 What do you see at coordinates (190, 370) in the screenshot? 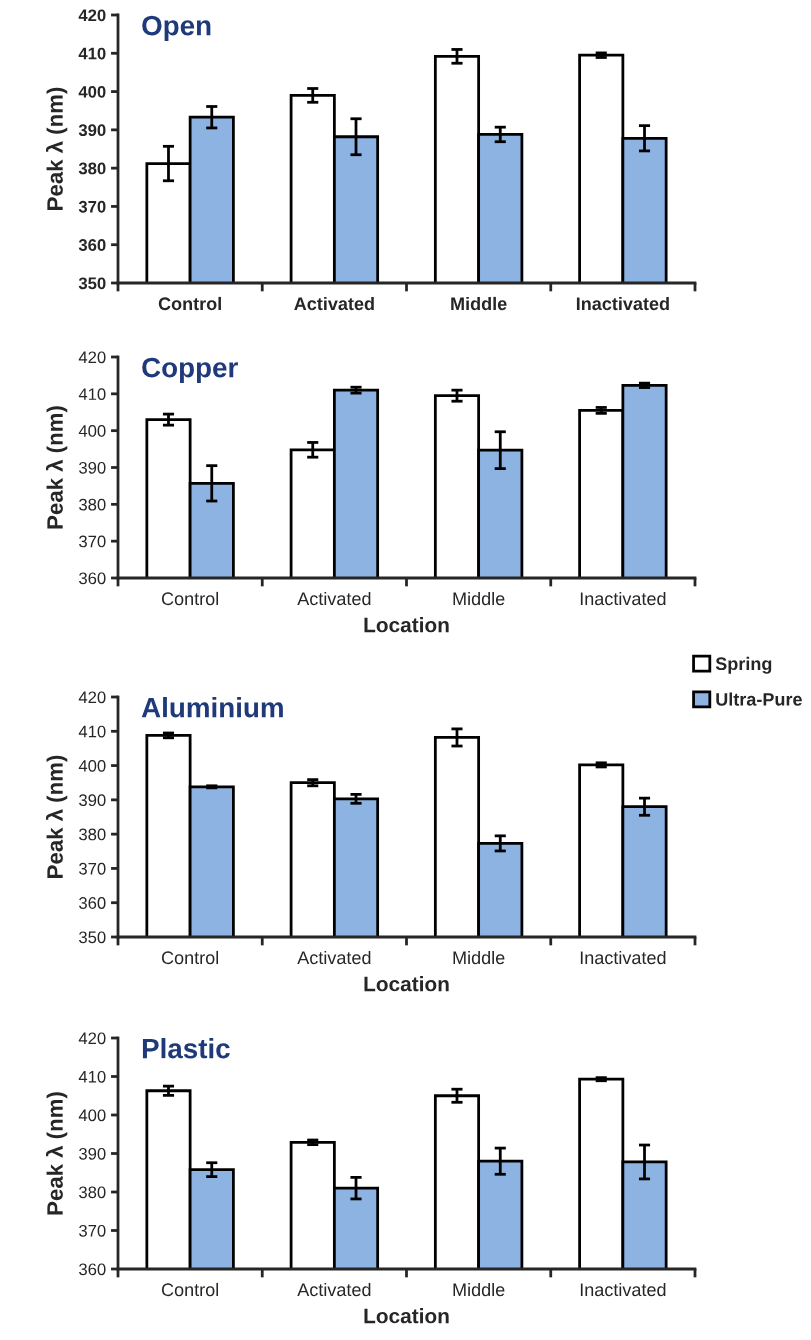
I see `chart-title: Copper` at bounding box center [190, 370].